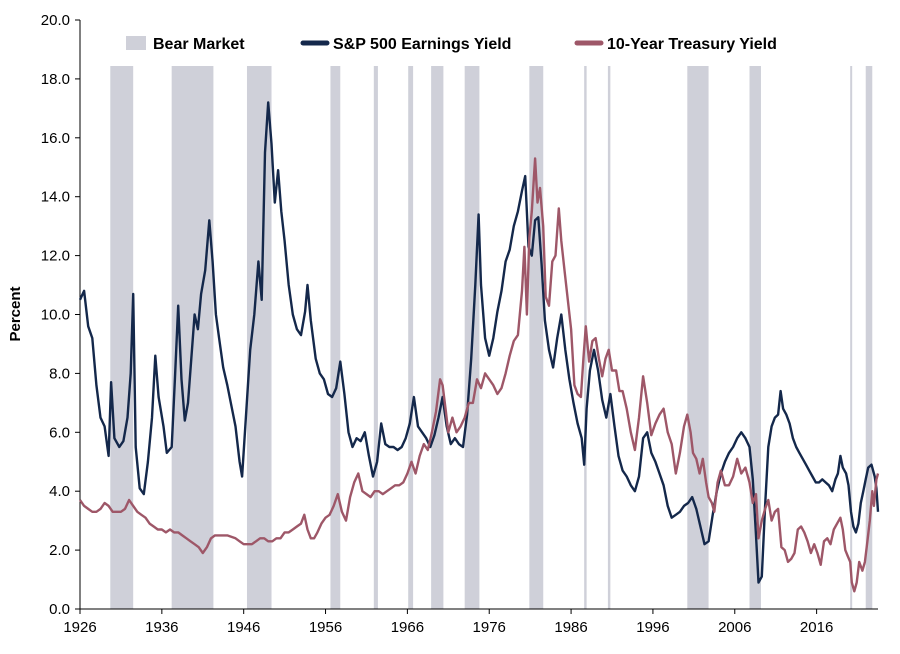  I want to click on y-tick-label: 6.0, so click(59, 432).